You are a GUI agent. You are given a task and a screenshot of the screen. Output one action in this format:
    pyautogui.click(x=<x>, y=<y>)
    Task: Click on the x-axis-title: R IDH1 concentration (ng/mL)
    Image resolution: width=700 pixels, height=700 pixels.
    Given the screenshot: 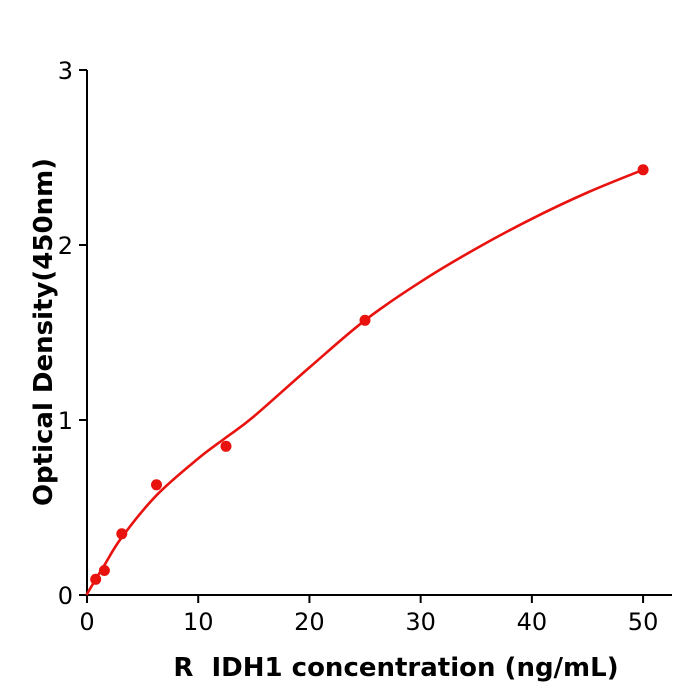 What is the action you would take?
    pyautogui.click(x=395, y=668)
    